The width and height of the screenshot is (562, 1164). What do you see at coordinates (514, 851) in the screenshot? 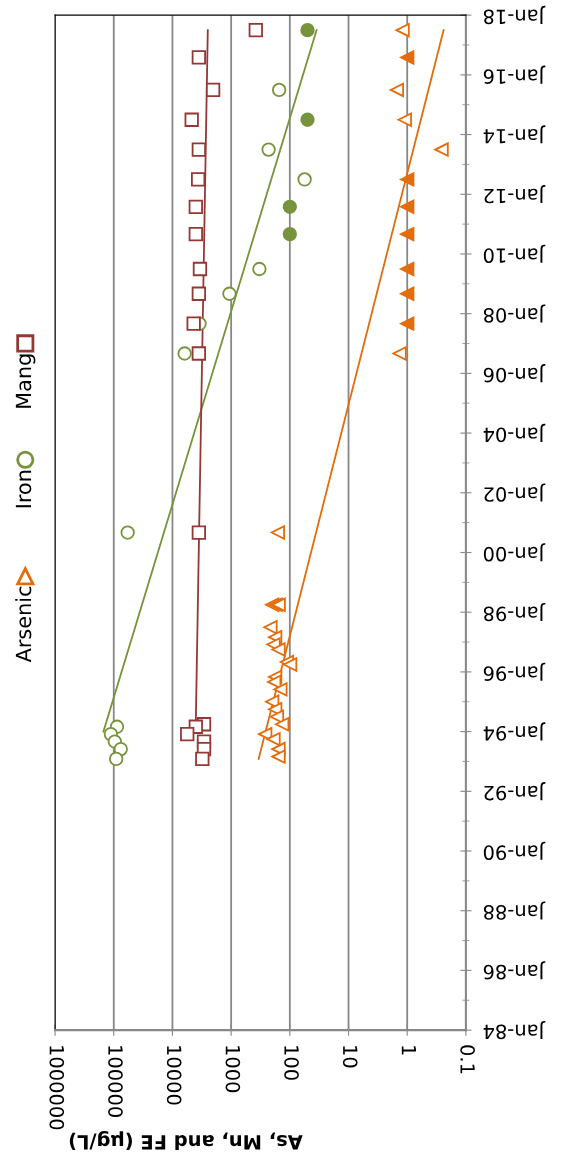
I see `y-tick-label: Jan-90` at bounding box center [514, 851].